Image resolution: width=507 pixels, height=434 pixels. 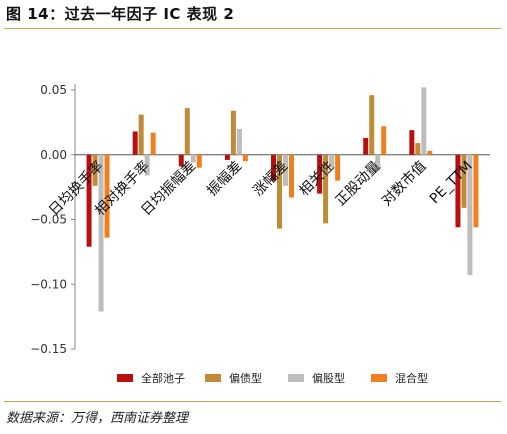 I want to click on top-rule, so click(x=252, y=28).